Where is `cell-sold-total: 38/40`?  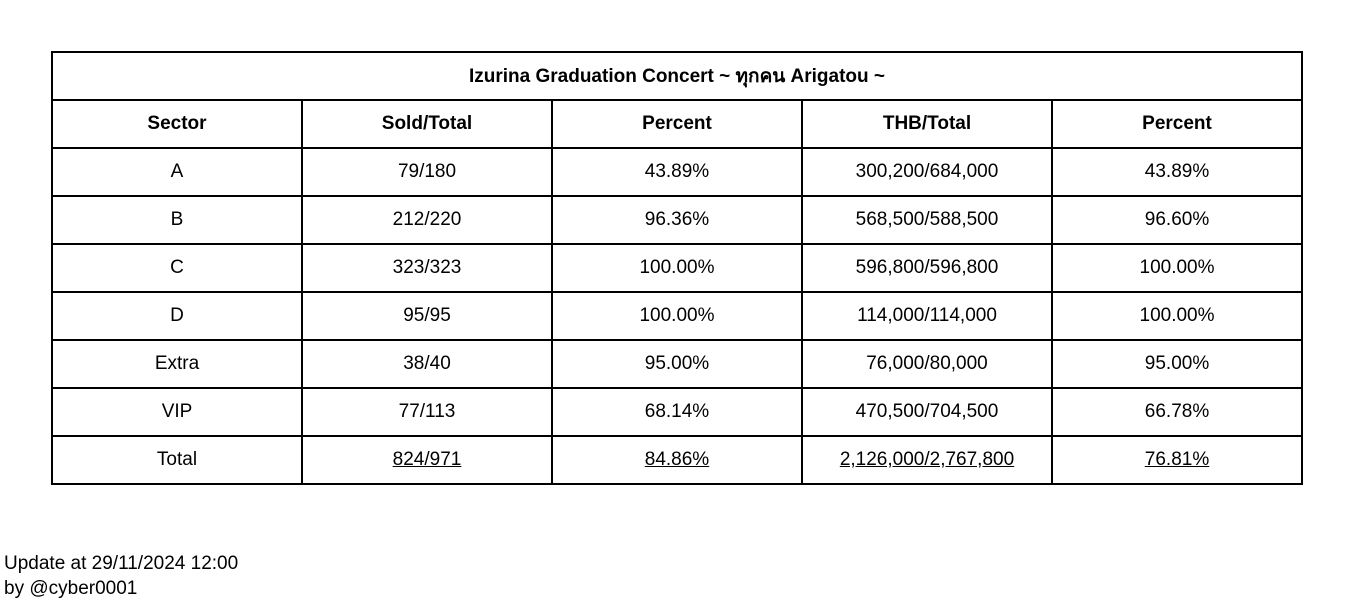
cell-sold-total: 38/40 is located at coordinates (427, 364).